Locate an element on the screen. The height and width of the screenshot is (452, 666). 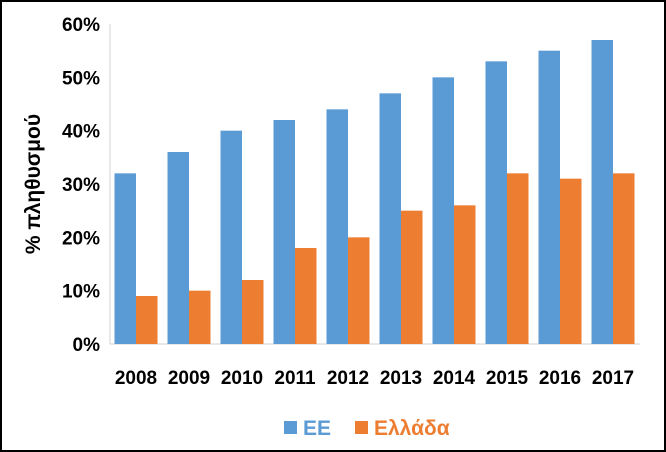
x-tick-label: 2009 is located at coordinates (189, 378).